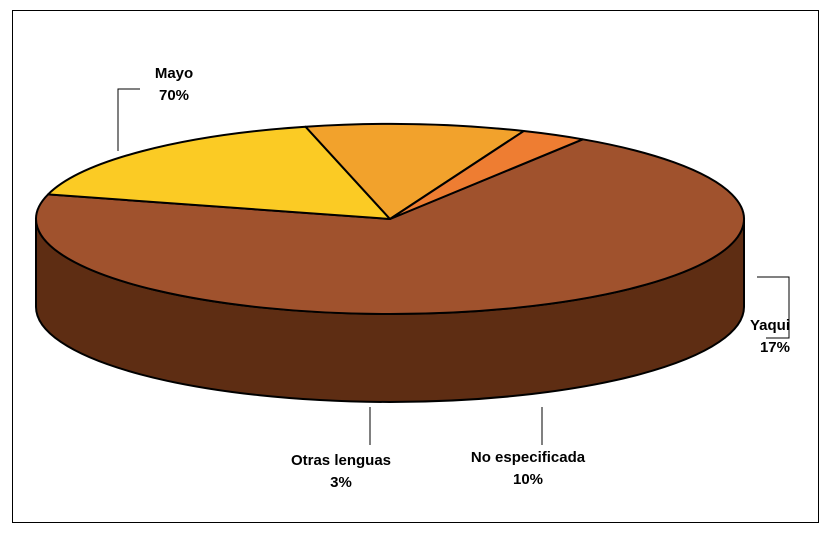  What do you see at coordinates (341, 482) in the screenshot?
I see `data-value-otras-lenguas: 3%` at bounding box center [341, 482].